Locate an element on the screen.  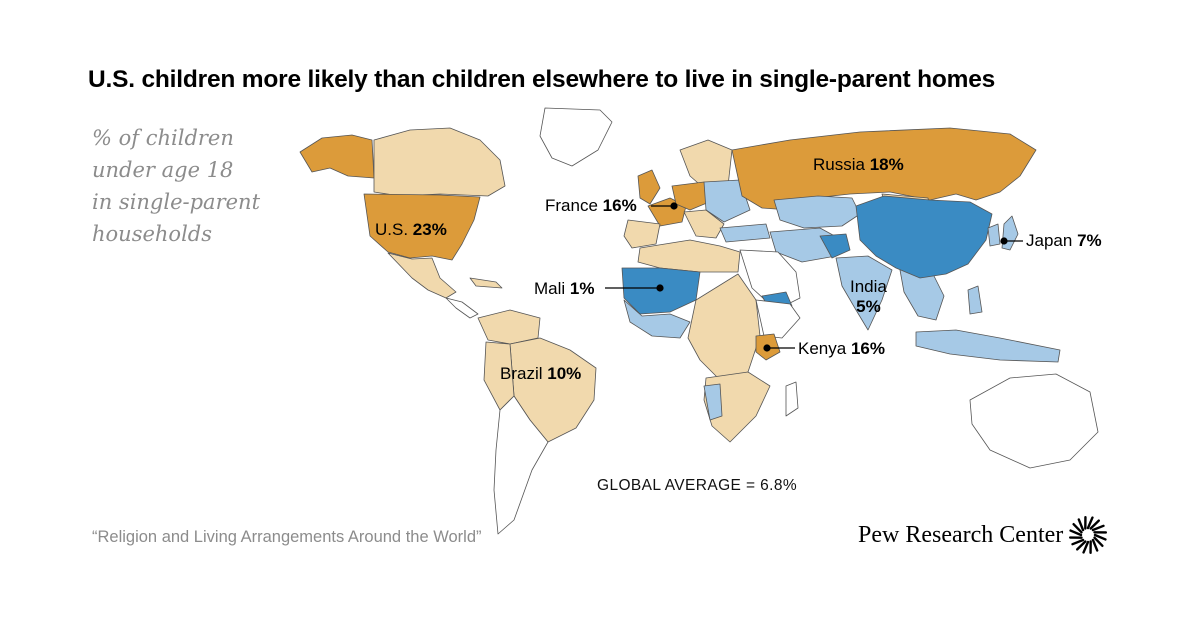
pew-logo-icon is located at coordinates (1088, 535).